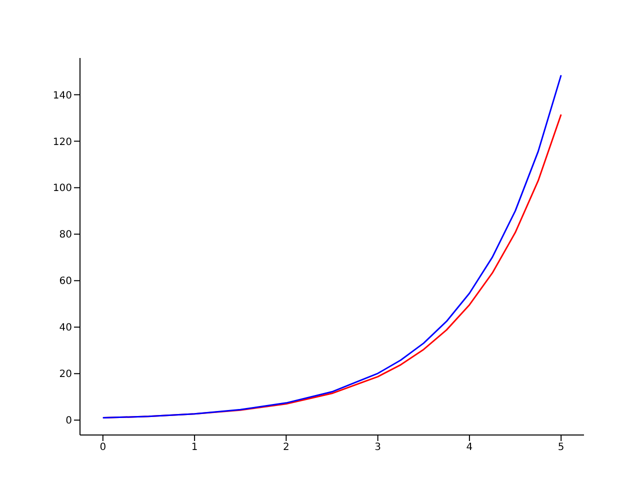  I want to click on y-tick-label: 20, so click(65, 374).